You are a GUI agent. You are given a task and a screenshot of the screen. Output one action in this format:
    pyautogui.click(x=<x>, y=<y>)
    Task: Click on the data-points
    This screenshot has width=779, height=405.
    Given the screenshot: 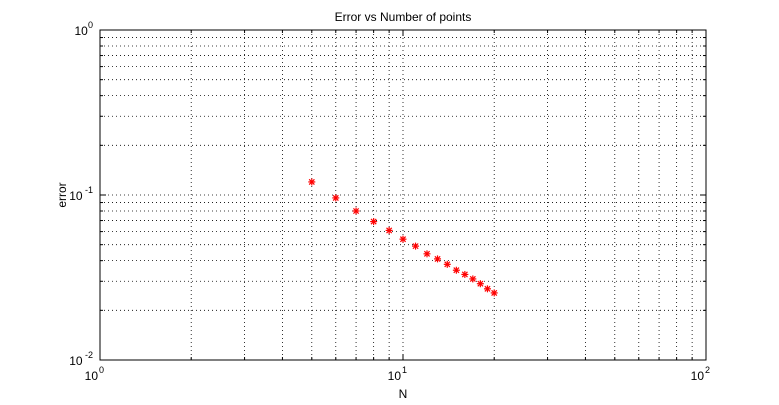 What is the action you would take?
    pyautogui.click(x=403, y=237)
    